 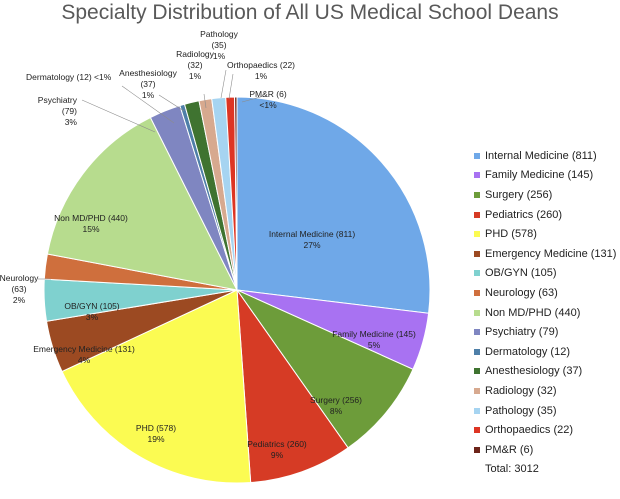 What do you see at coordinates (521, 390) in the screenshot?
I see `legend-label: Radiology (32)` at bounding box center [521, 390].